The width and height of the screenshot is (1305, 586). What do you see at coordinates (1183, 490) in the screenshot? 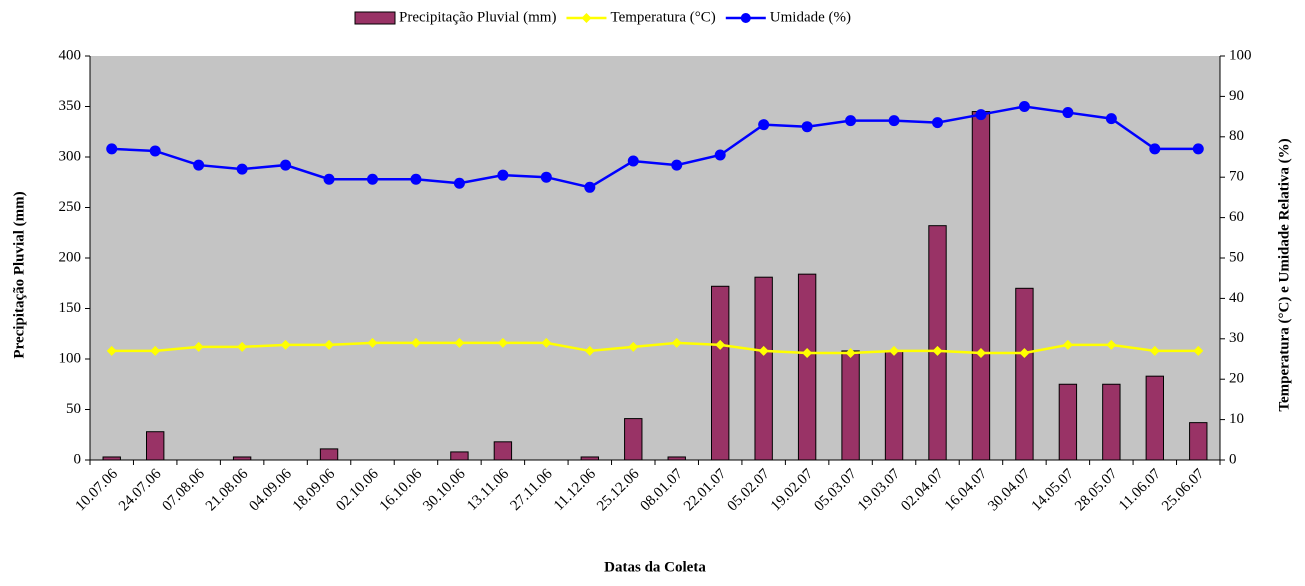
I see `x-tick-label: 25.06.07` at bounding box center [1183, 490].